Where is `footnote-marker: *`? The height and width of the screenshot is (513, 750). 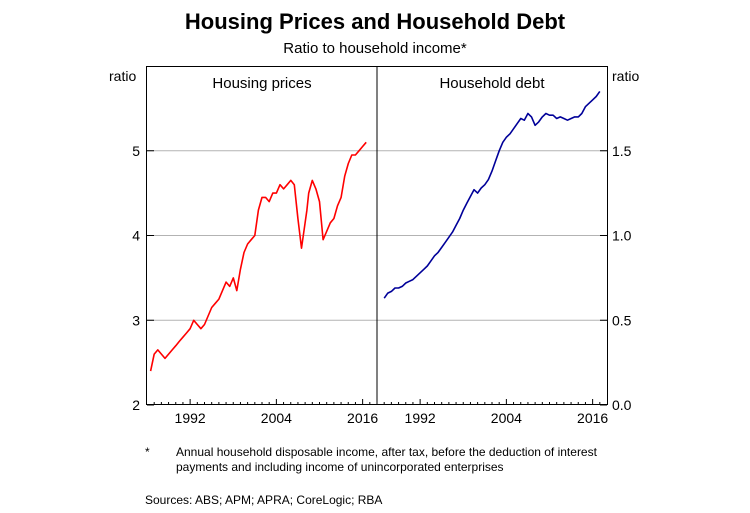 footnote-marker: * is located at coordinates (147, 452).